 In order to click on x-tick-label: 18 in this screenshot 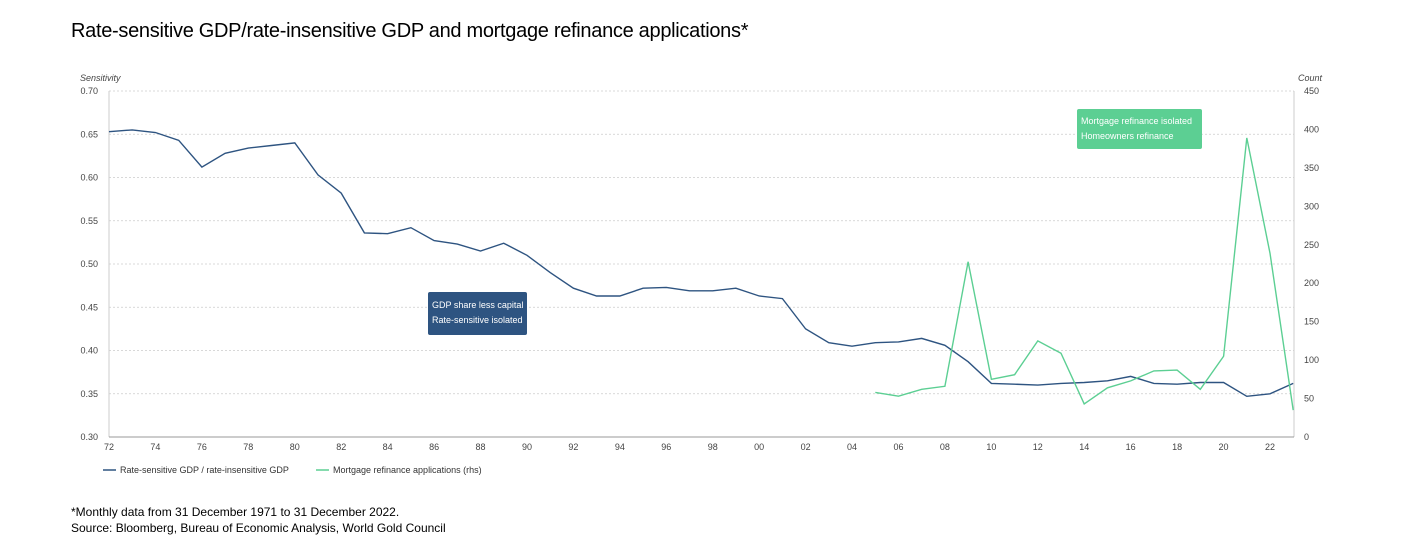, I will do `click(1177, 447)`.